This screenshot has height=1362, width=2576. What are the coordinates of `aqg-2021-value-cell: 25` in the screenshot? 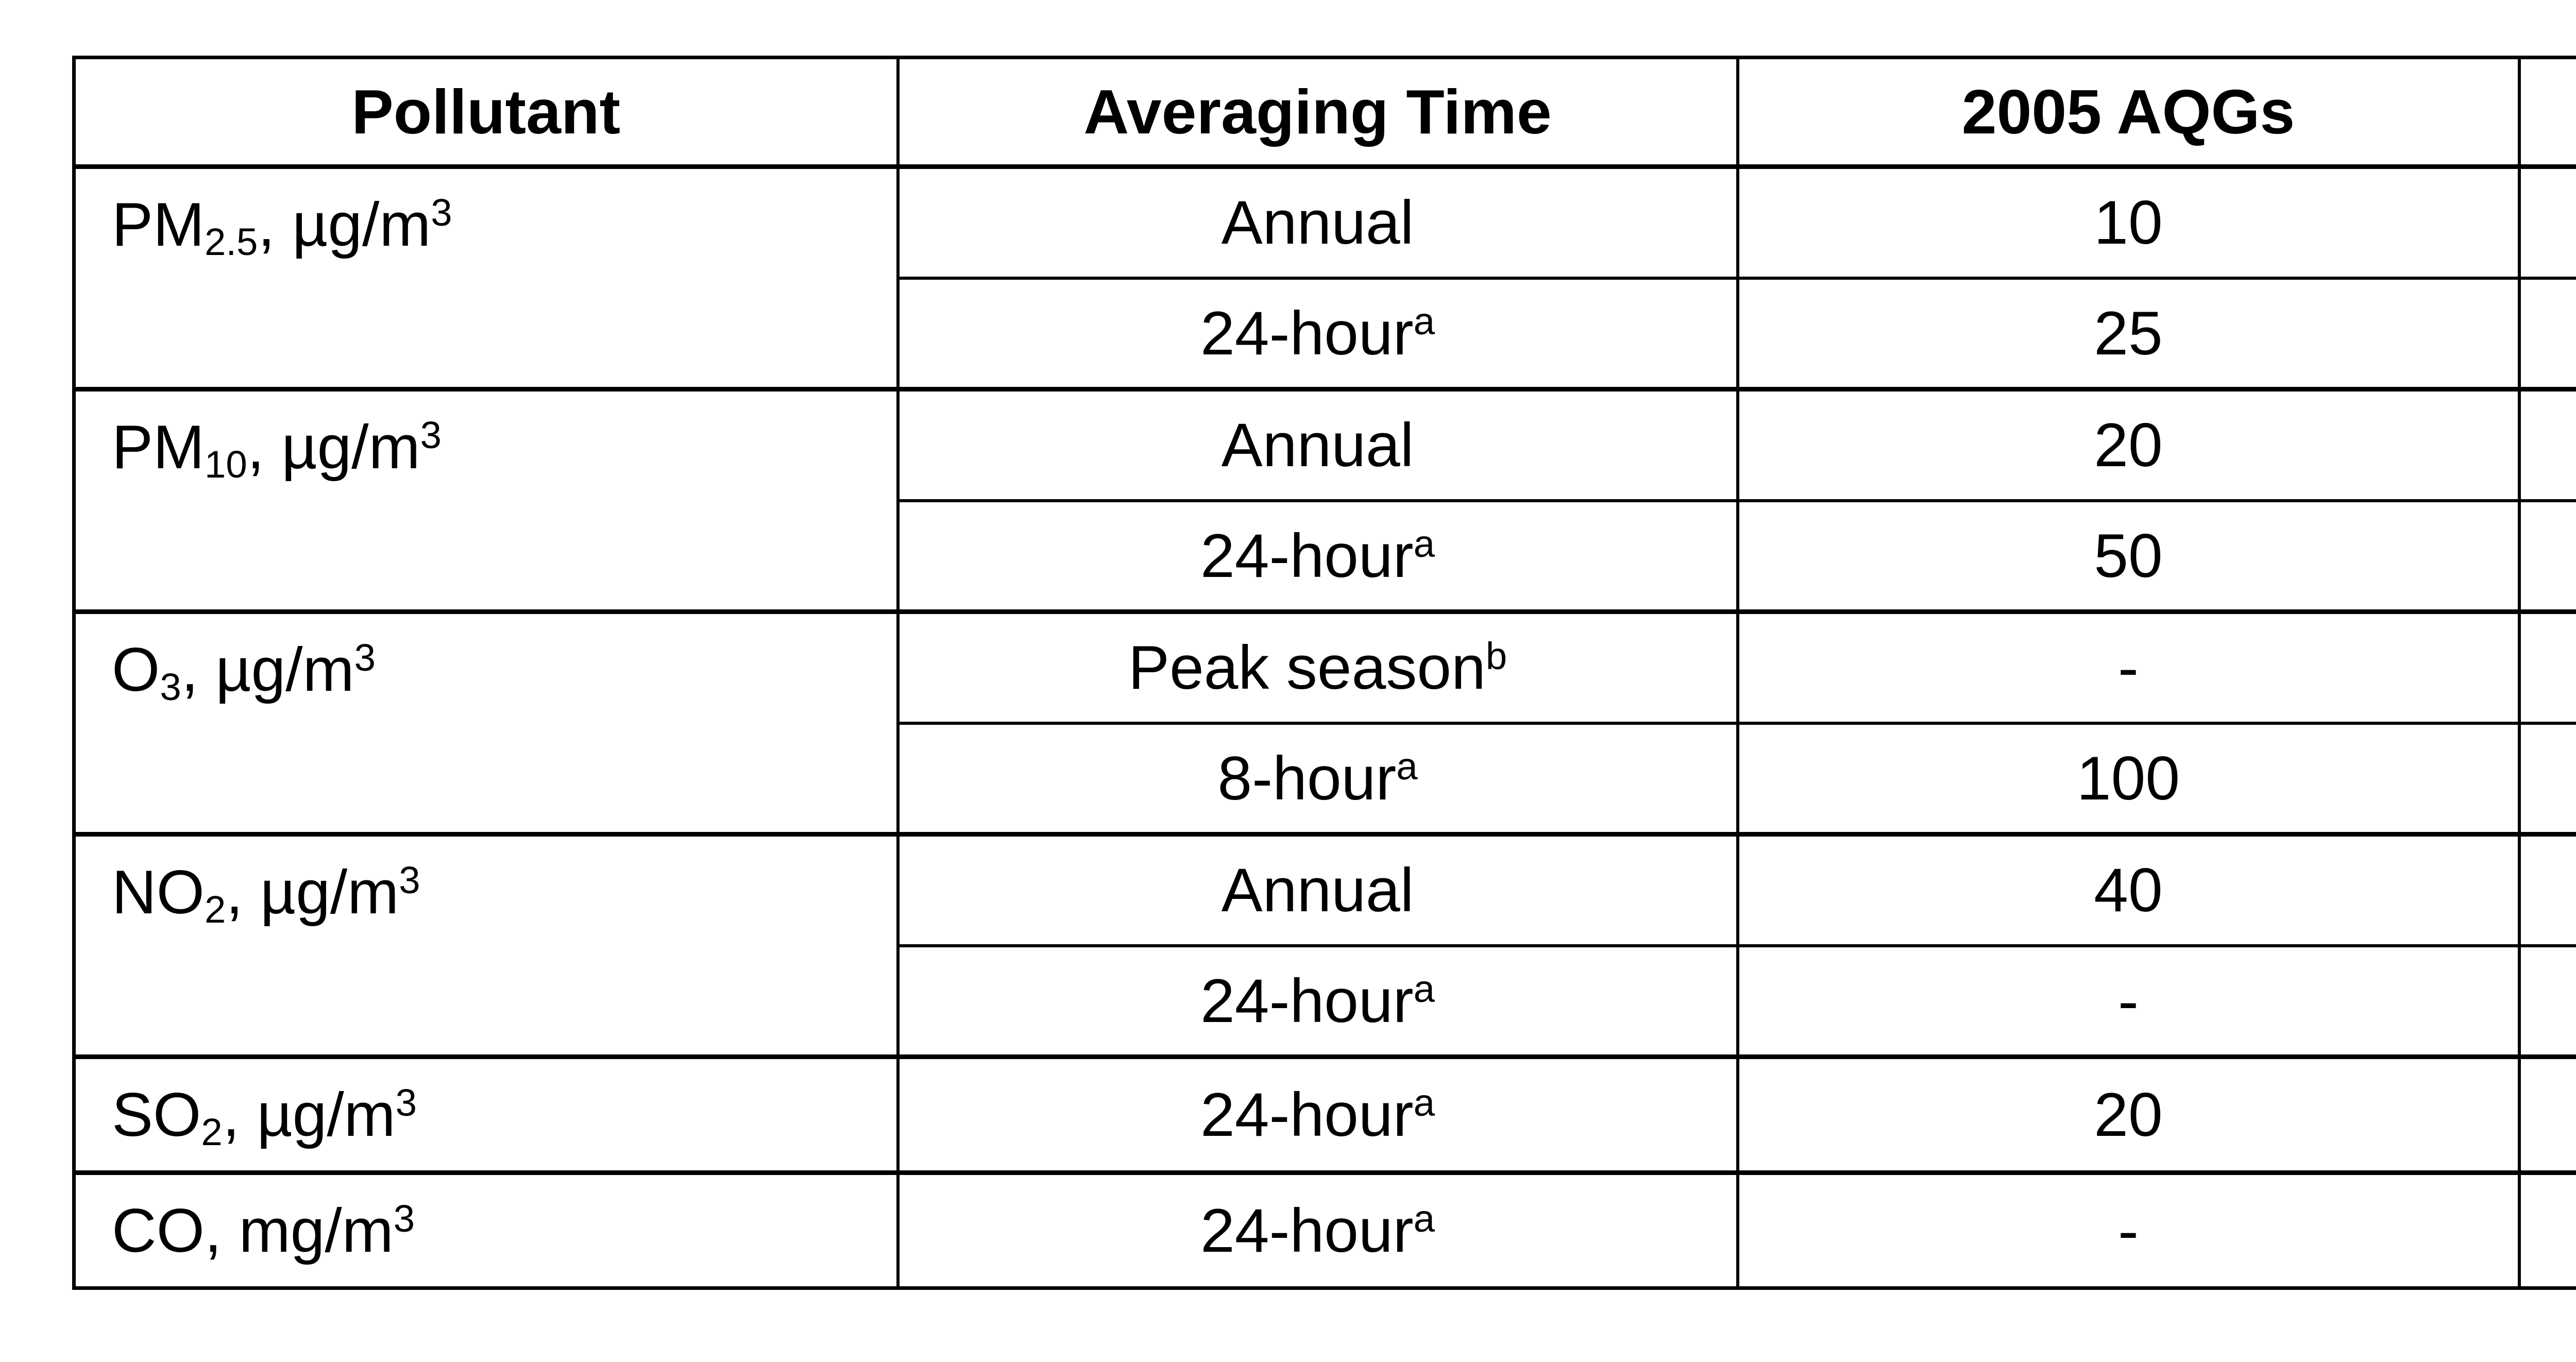 It's located at (2546, 1001).